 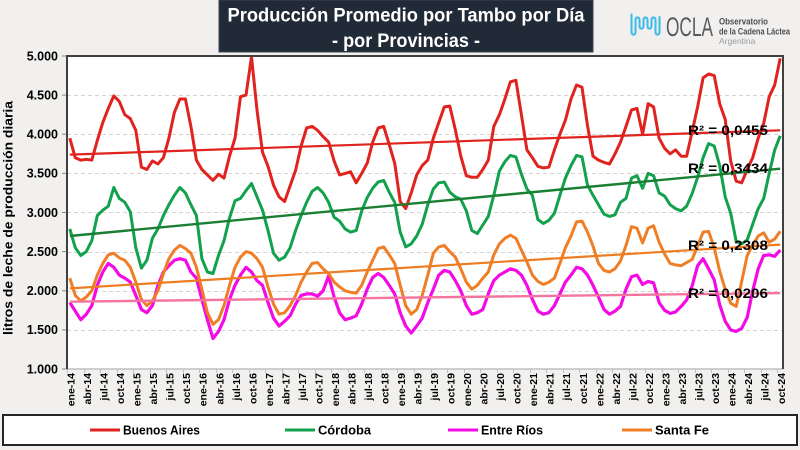 I want to click on svg-text: 5.000, so click(x=42, y=56).